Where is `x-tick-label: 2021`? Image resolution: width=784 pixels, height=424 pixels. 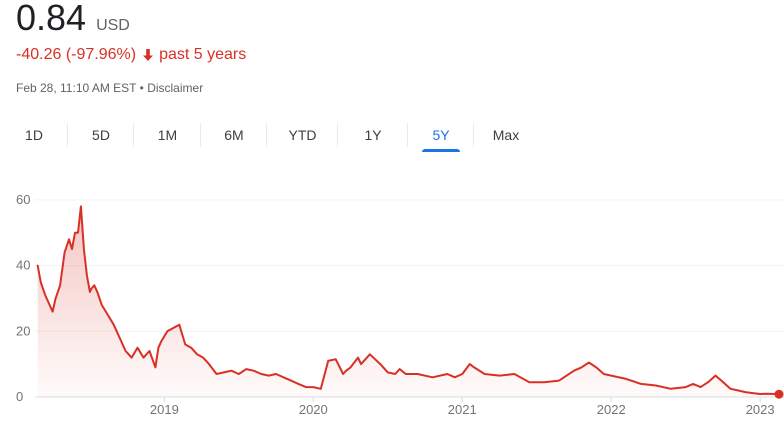
x-tick-label: 2021 is located at coordinates (462, 409).